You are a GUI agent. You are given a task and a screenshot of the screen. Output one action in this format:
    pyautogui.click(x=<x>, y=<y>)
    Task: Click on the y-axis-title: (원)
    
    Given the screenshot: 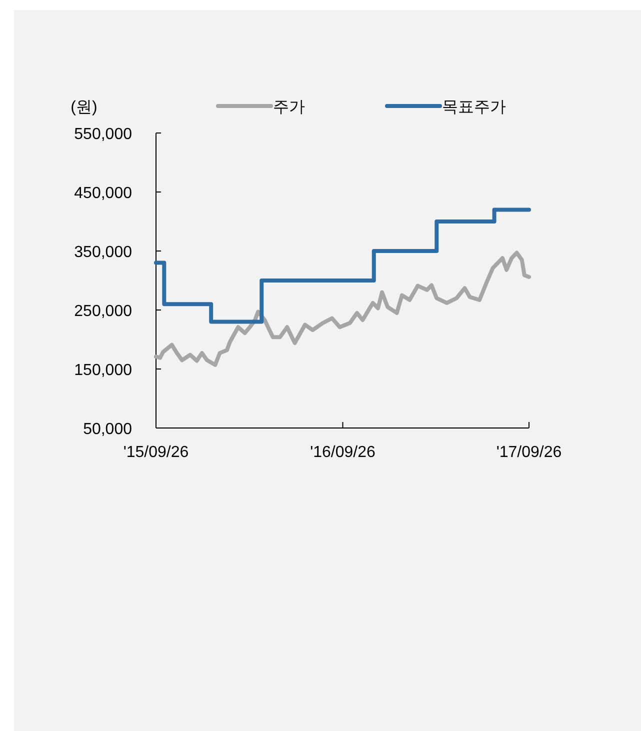 What is the action you would take?
    pyautogui.click(x=84, y=107)
    